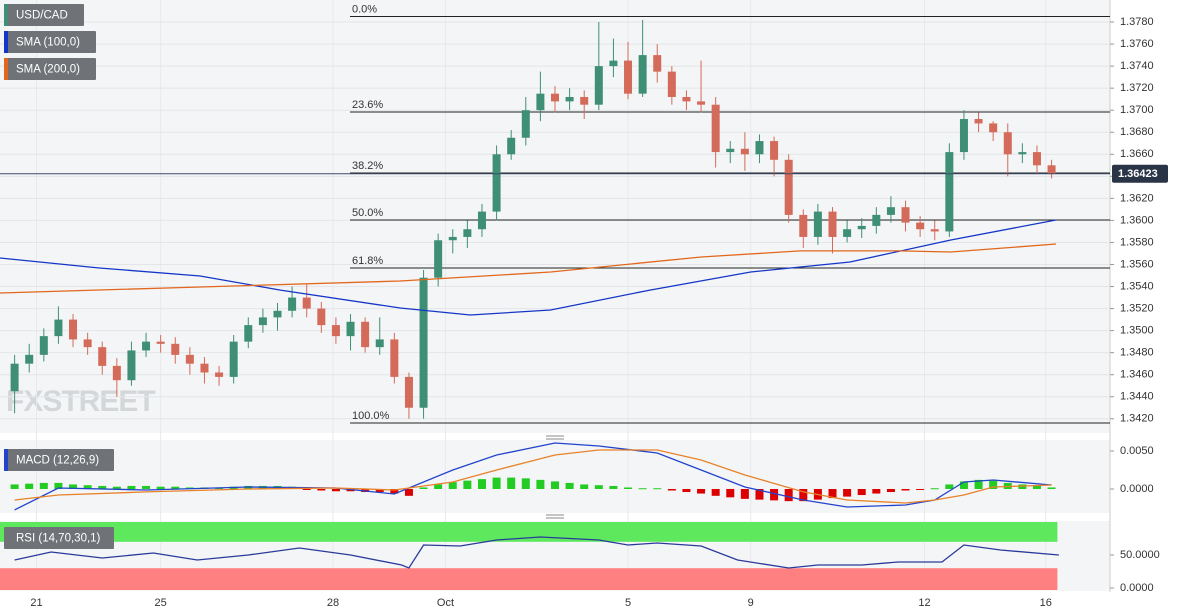  Describe the element at coordinates (1137, 66) in the screenshot. I see `y-tick-label: 1.3740` at that location.